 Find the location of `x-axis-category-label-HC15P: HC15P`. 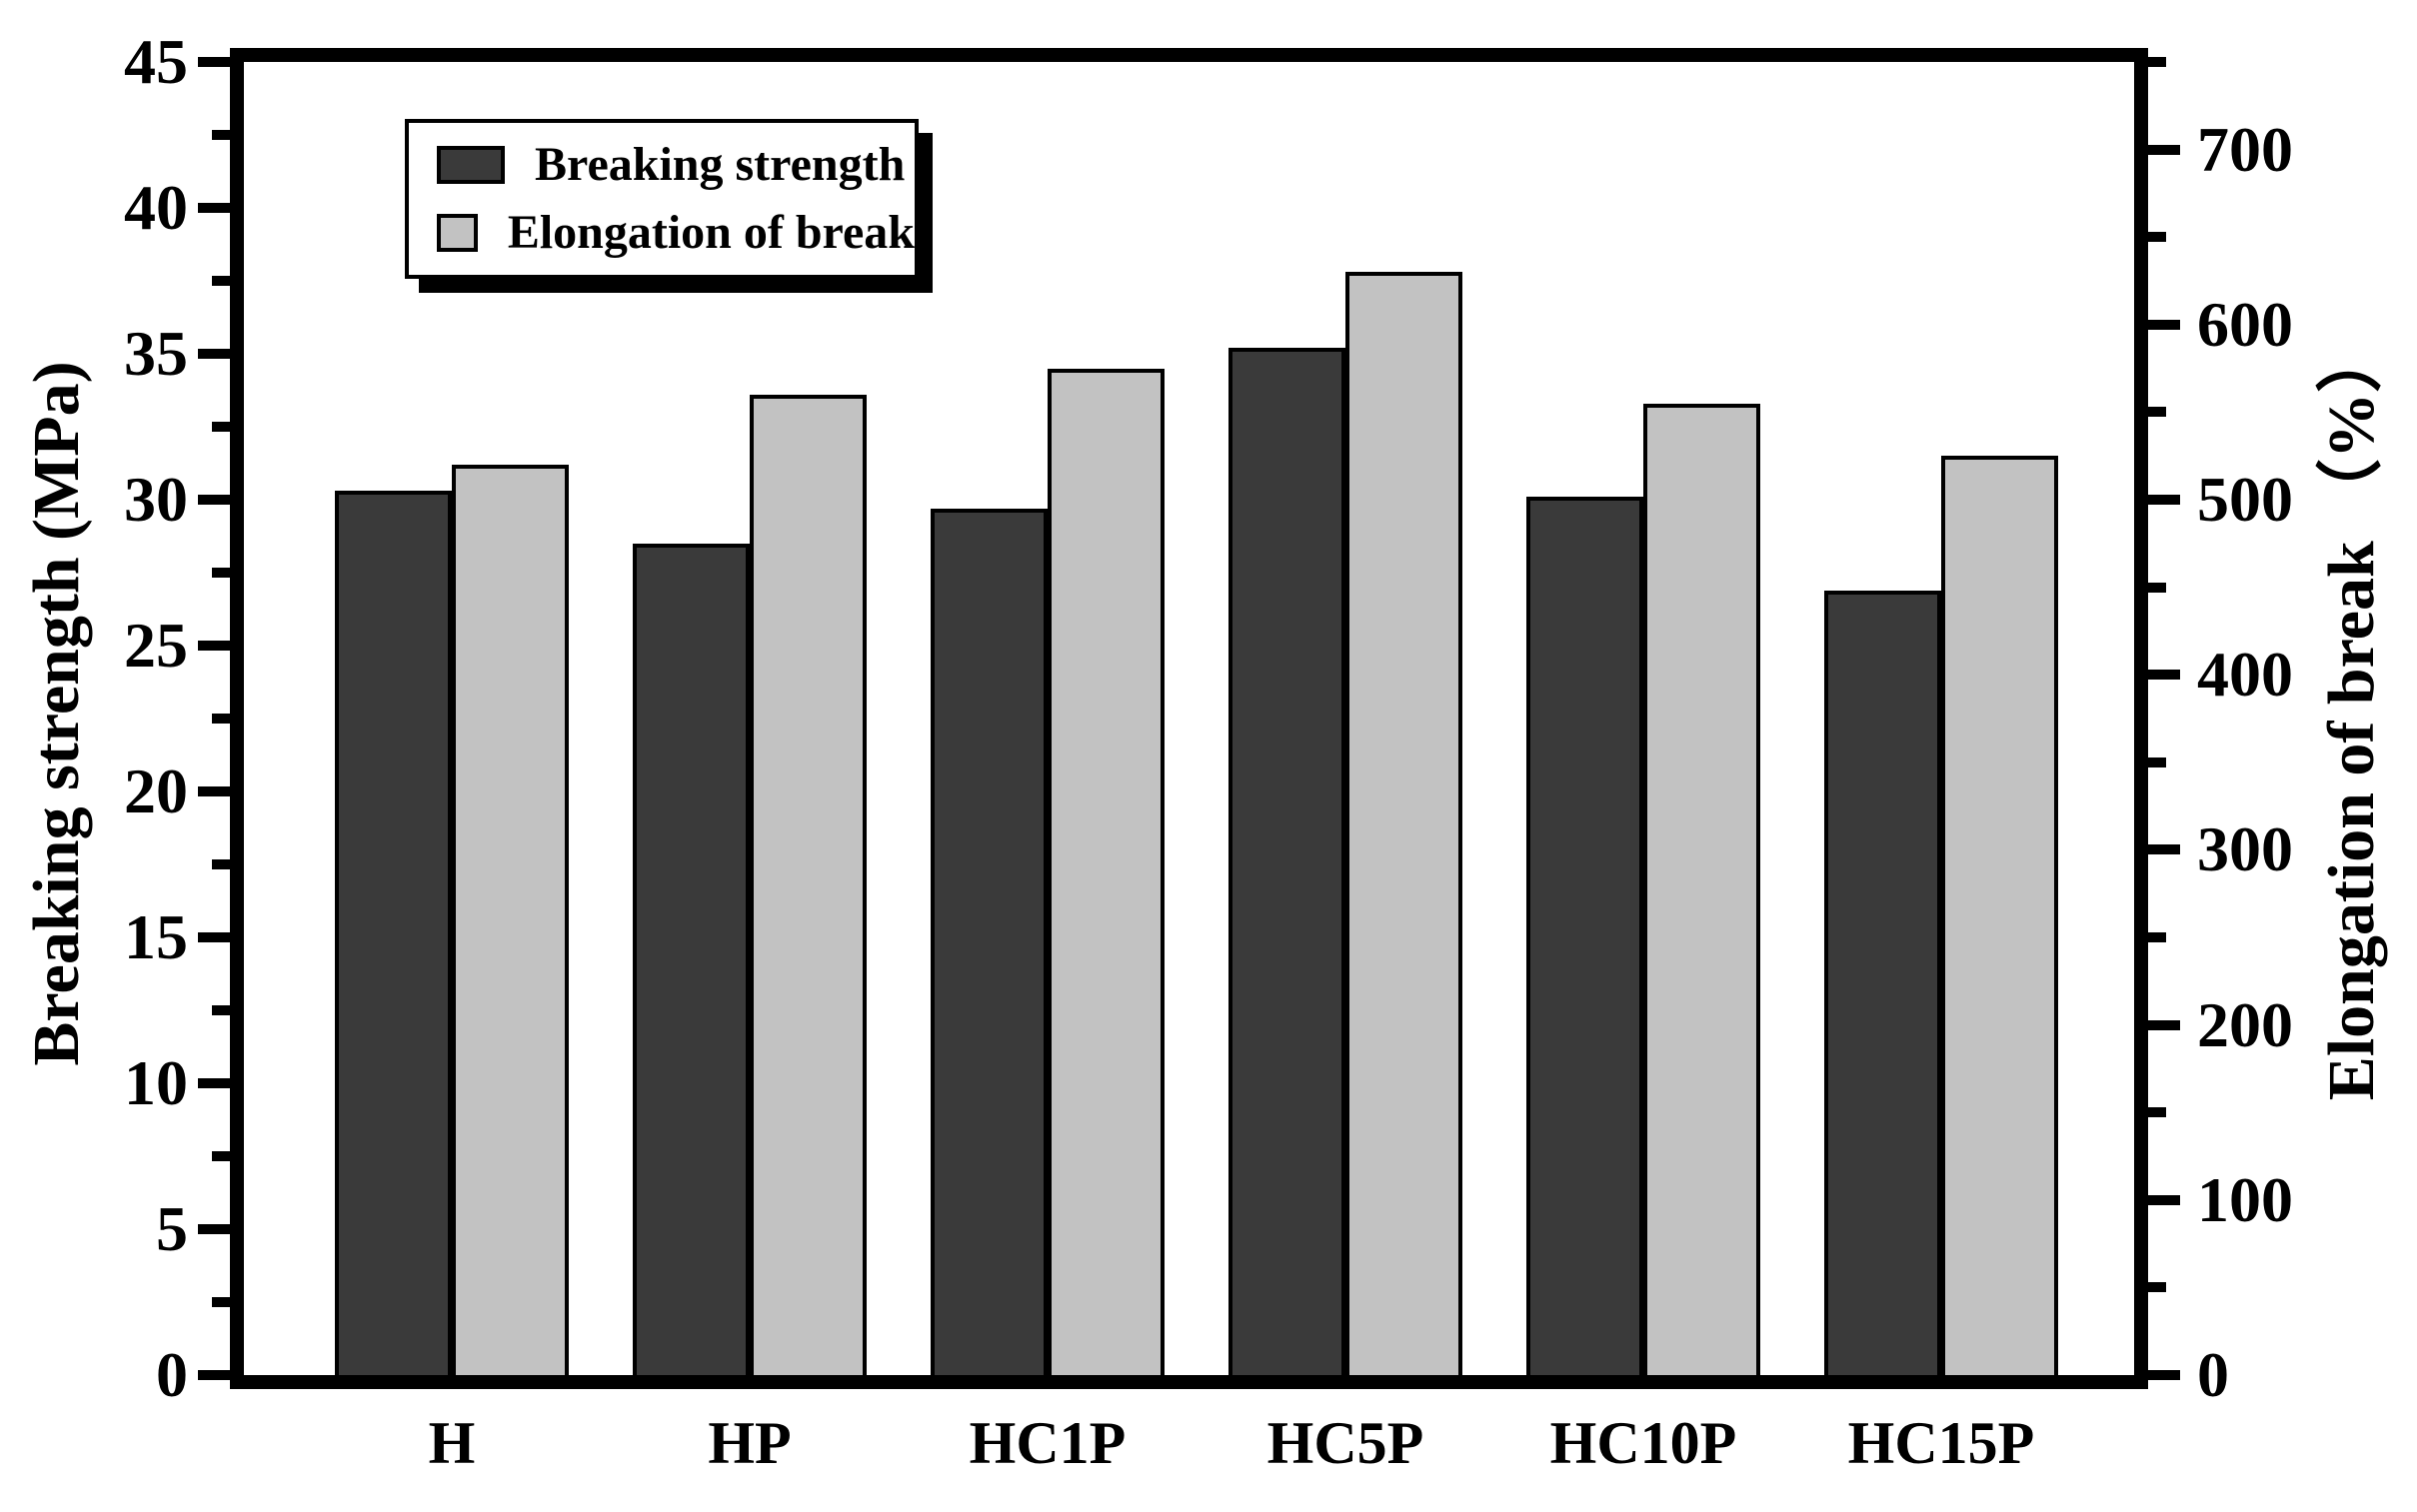

x-axis-category-label-HC15P: HC15P is located at coordinates (1941, 1443).